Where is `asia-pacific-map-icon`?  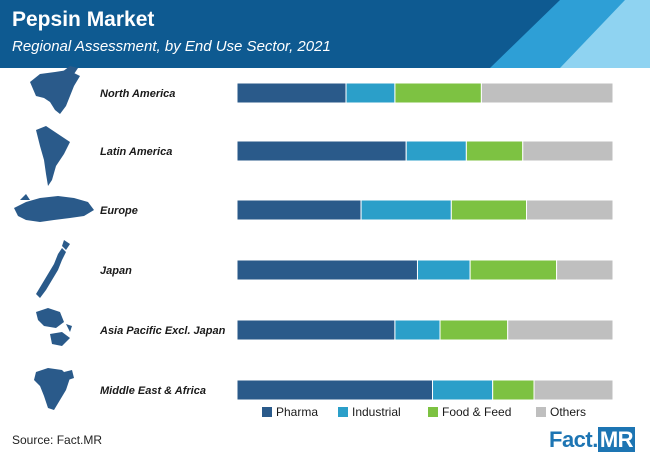
asia-pacific-map-icon is located at coordinates (54, 327).